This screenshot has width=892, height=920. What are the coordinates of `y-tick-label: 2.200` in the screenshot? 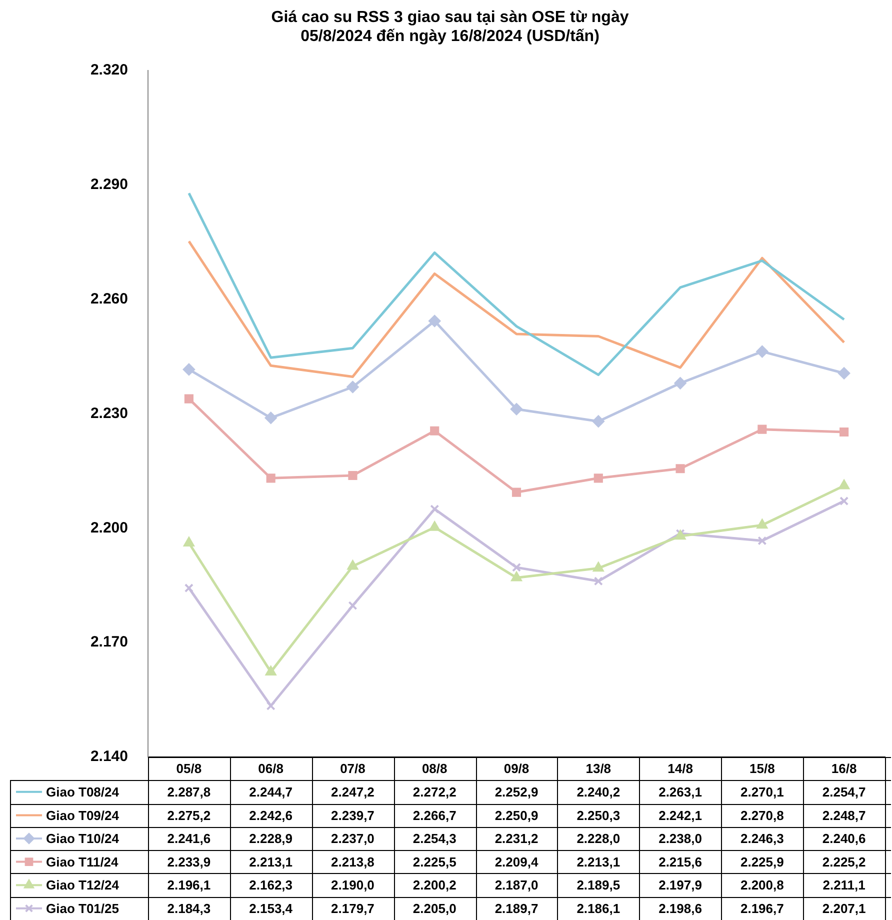 It's located at (109, 527).